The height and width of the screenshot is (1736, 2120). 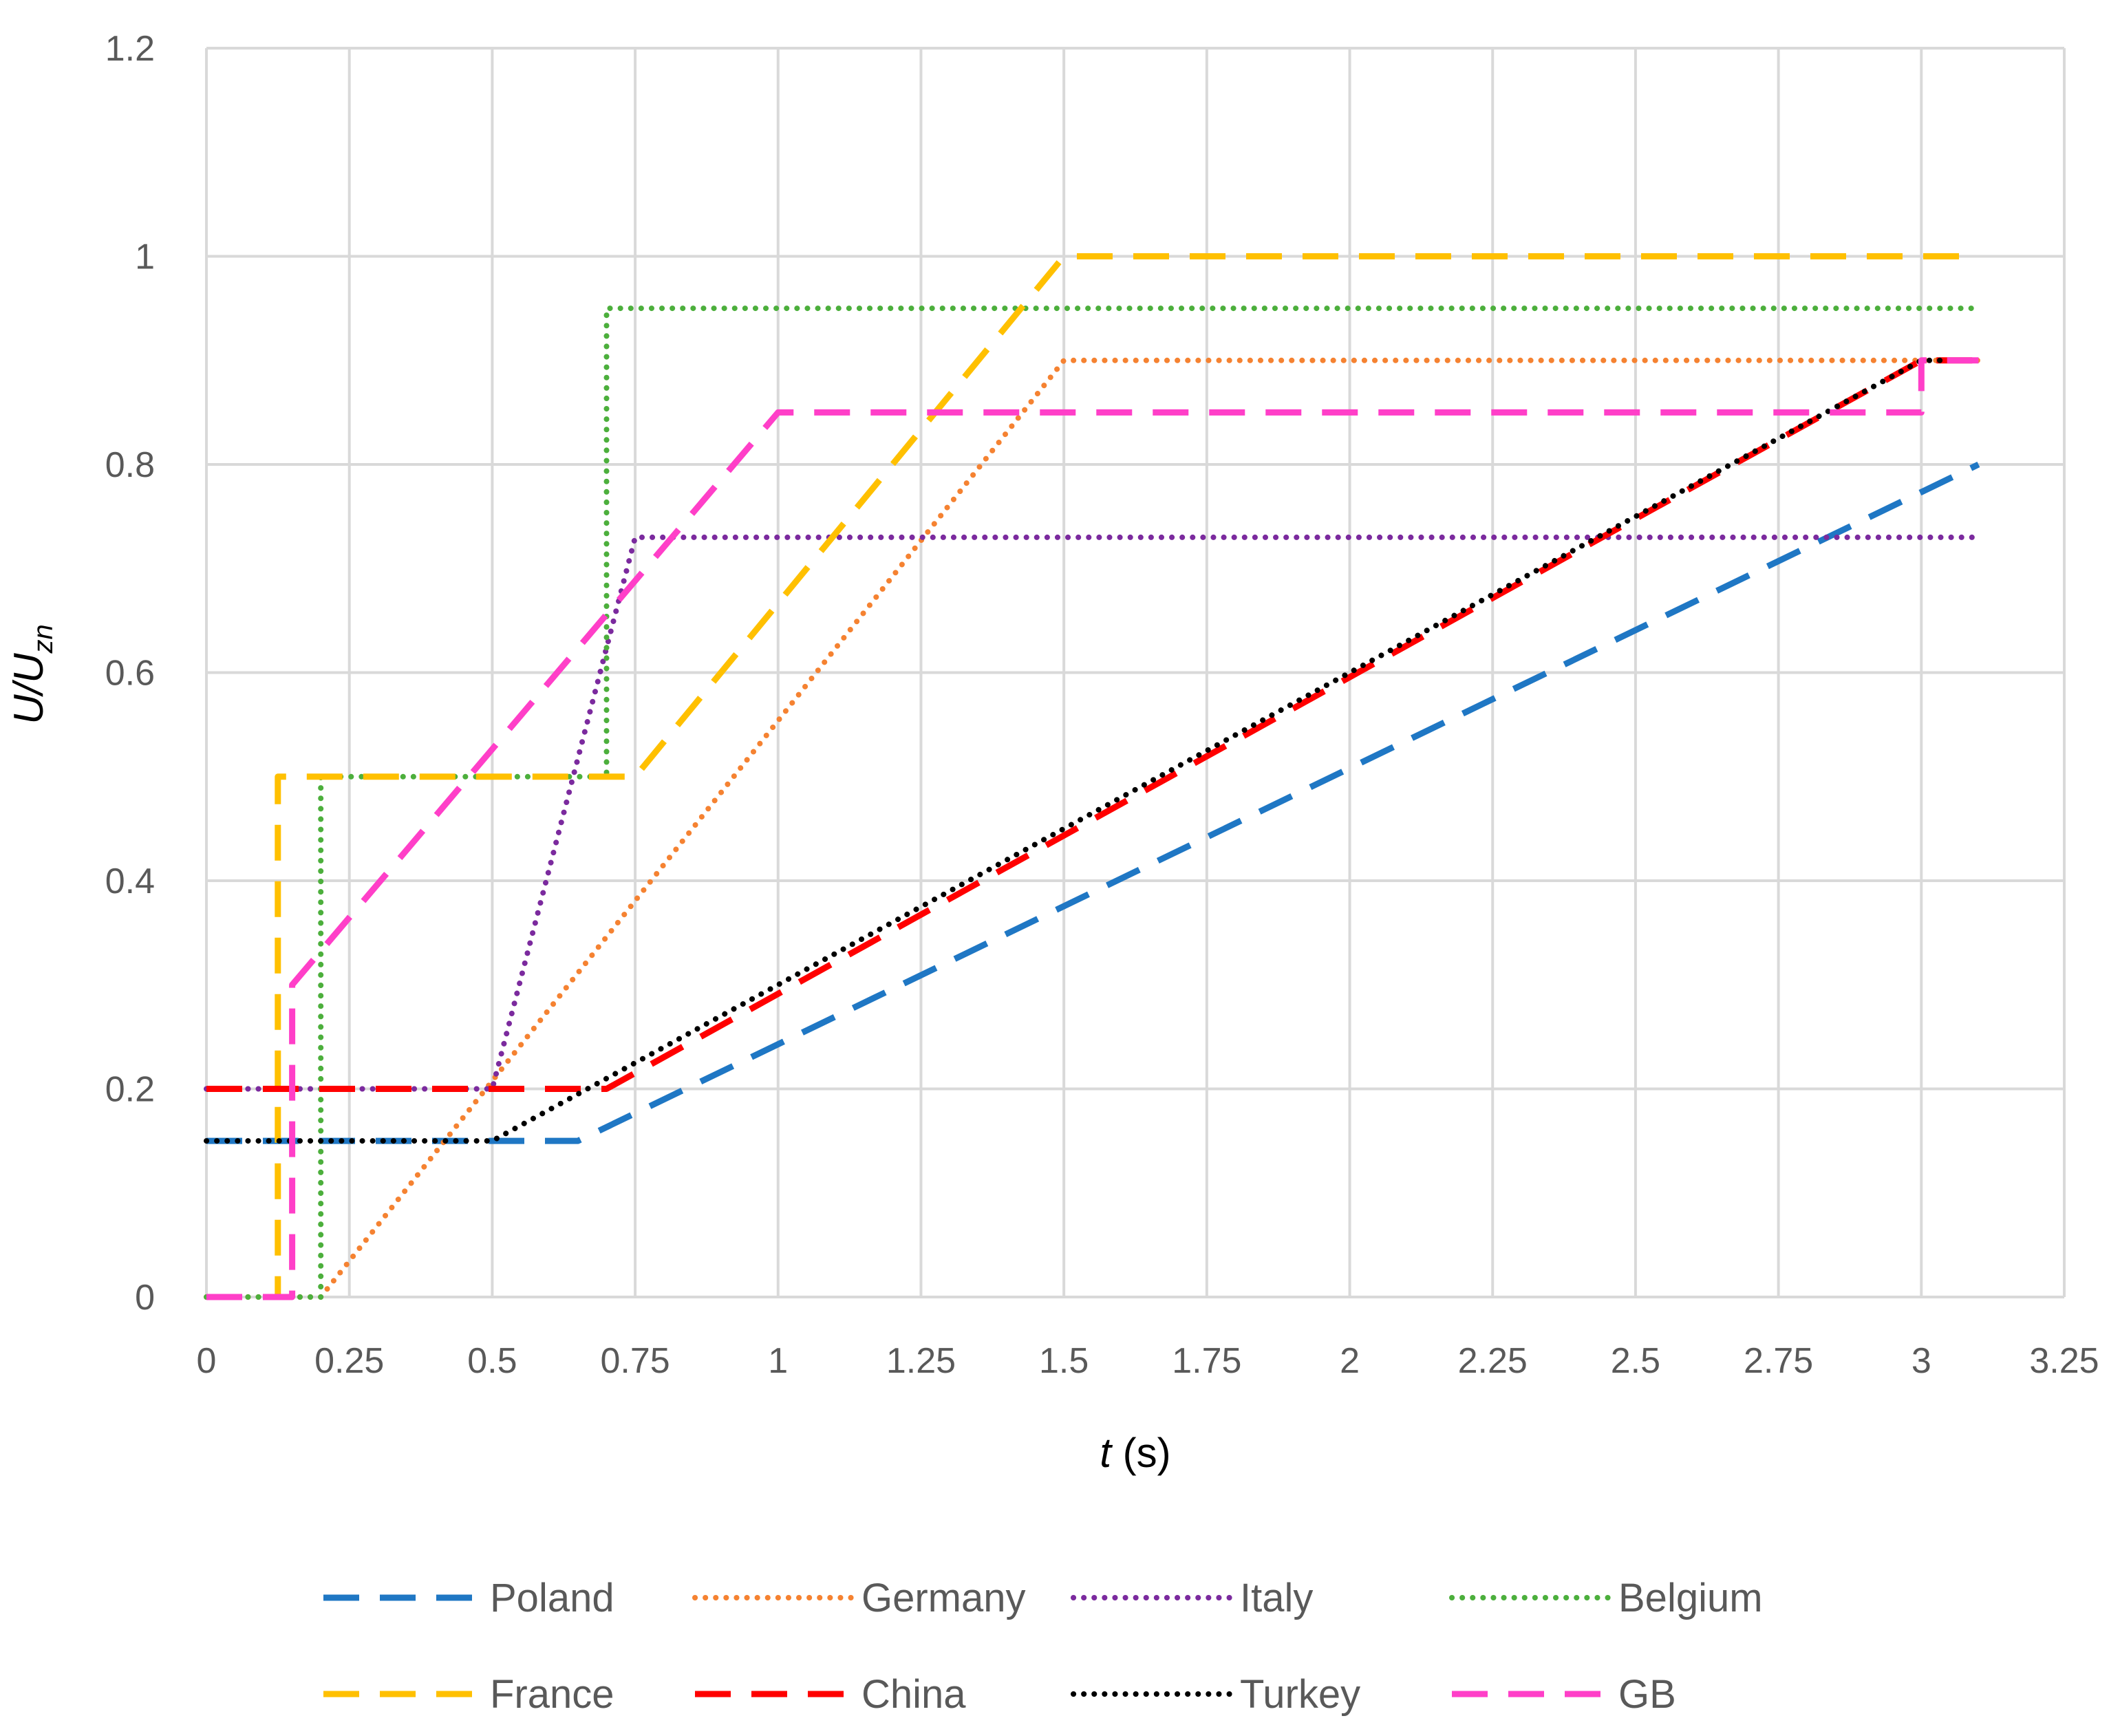 I want to click on x-tick-label: 2.25, so click(x=1493, y=1361).